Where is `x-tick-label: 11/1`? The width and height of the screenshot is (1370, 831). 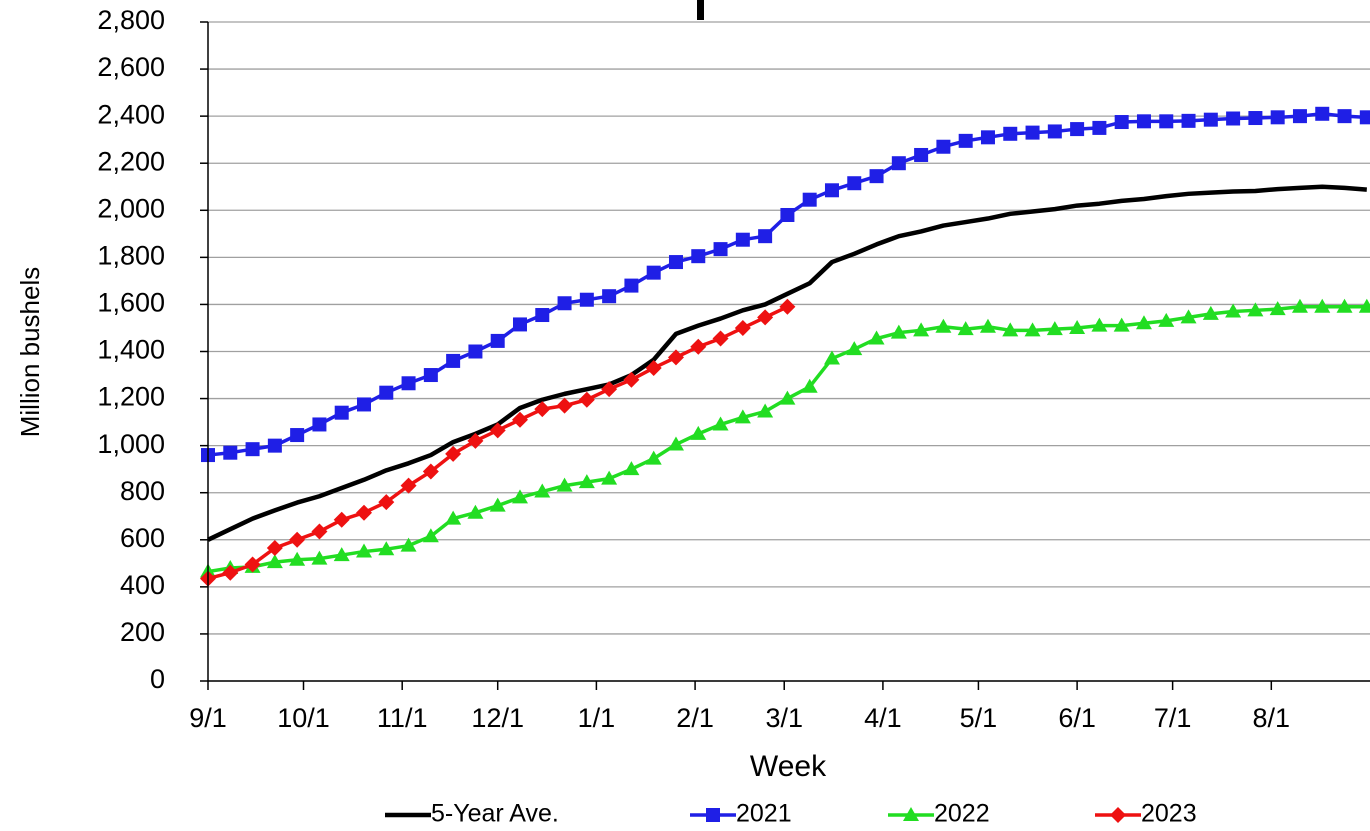
x-tick-label: 11/1 is located at coordinates (402, 718).